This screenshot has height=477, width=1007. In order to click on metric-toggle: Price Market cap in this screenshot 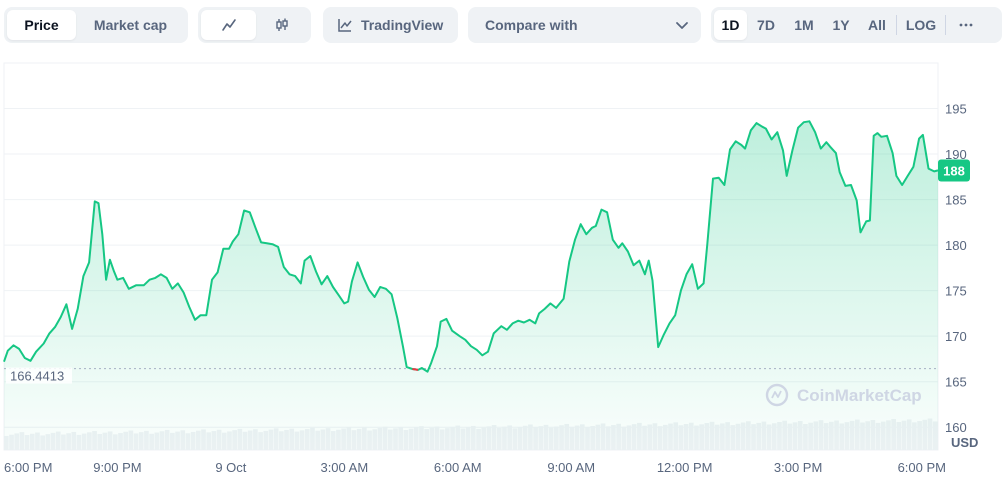, I will do `click(96, 25)`.